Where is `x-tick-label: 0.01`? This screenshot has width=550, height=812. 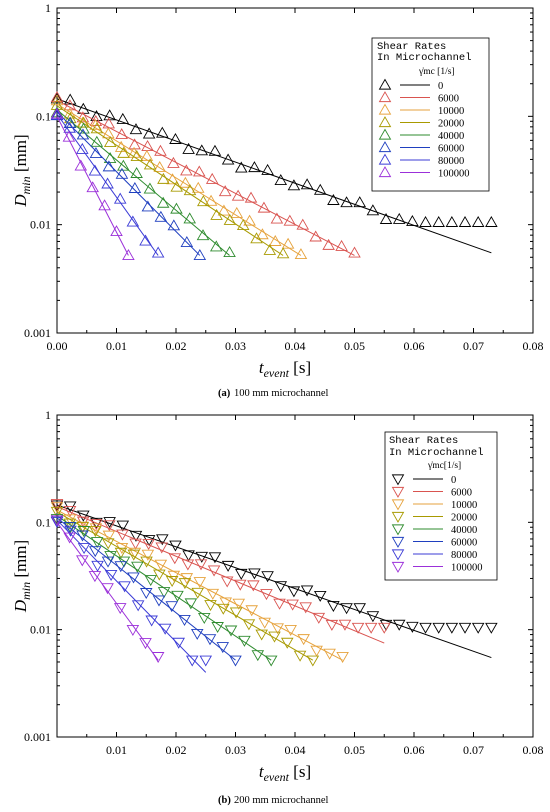 x-tick-label: 0.01 is located at coordinates (116, 346).